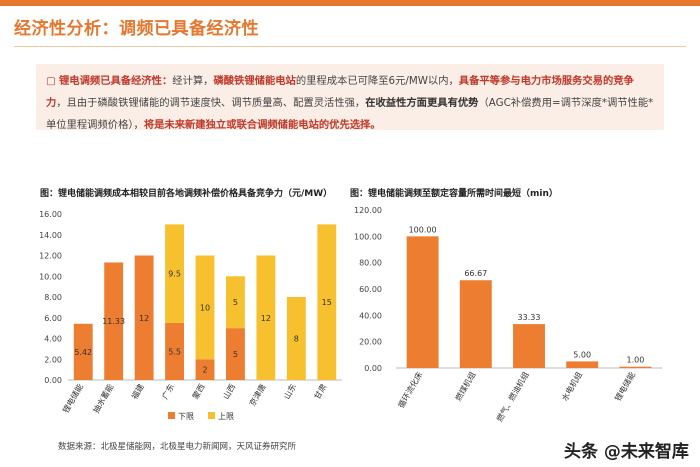 The image size is (700, 467). I want to click on chart1-ytick-label: 4.00, so click(53, 339).